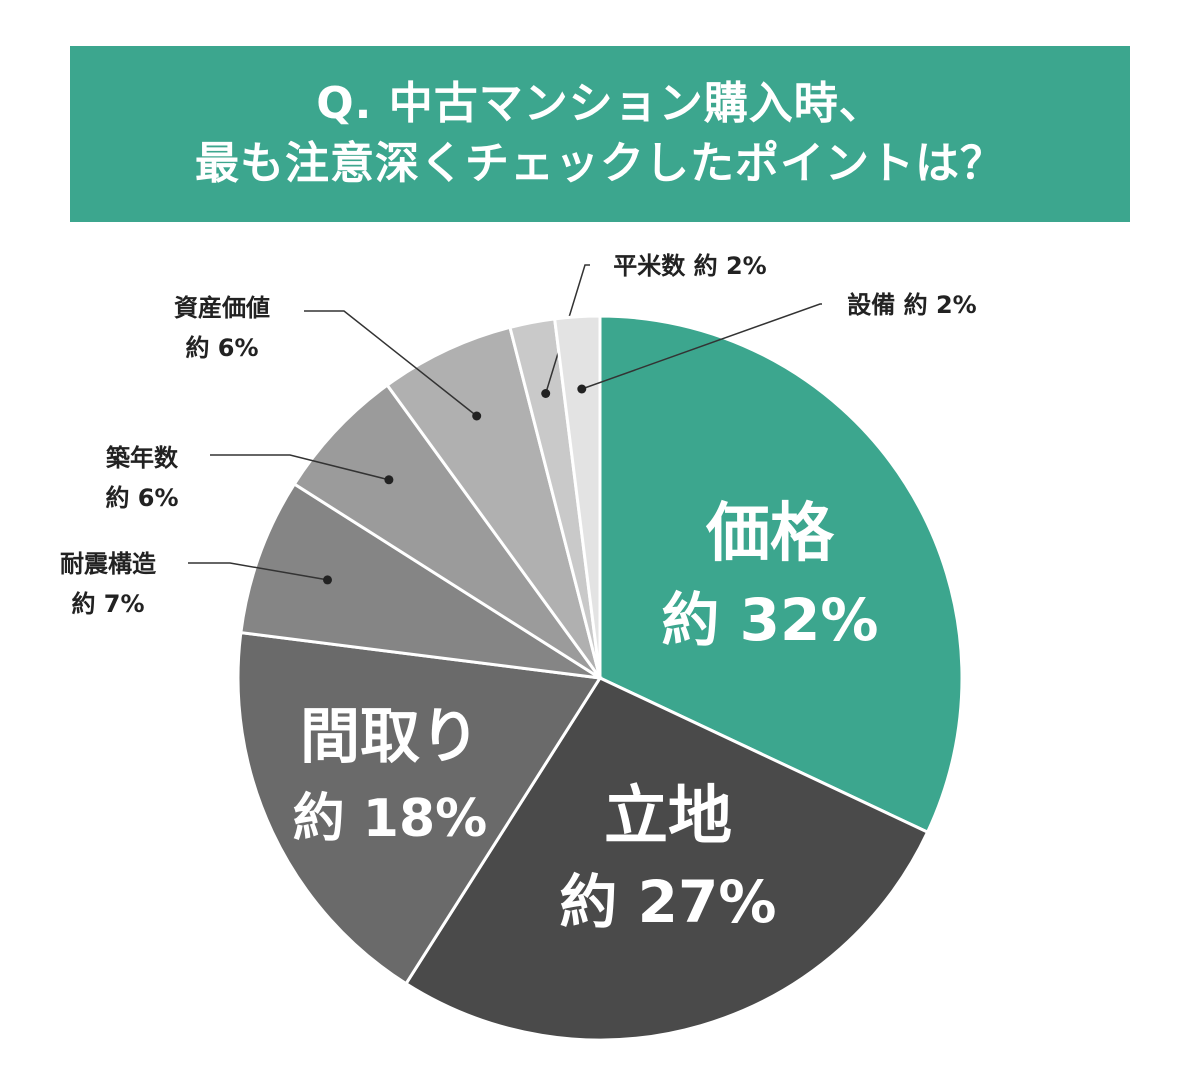  Describe the element at coordinates (770, 534) in the screenshot. I see `slice-label-0: 価格` at that location.